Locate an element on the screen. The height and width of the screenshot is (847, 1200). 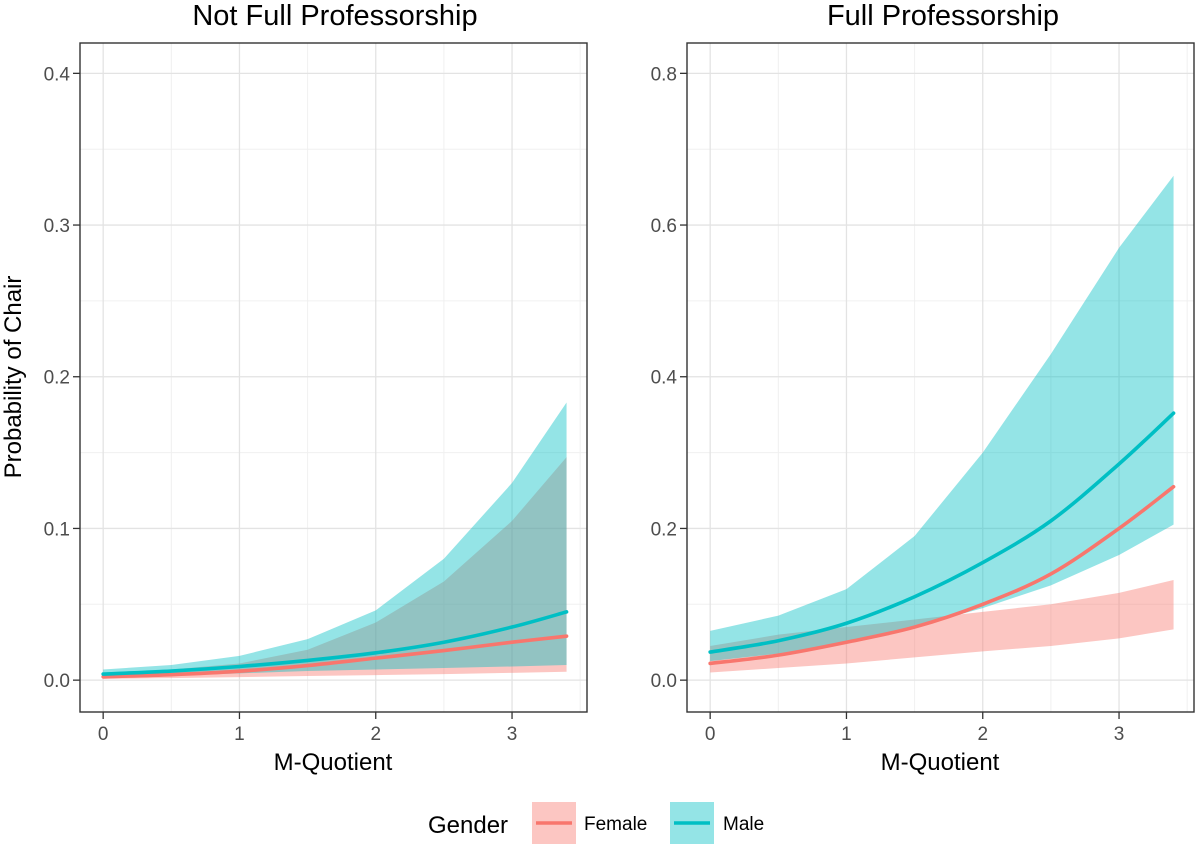
legend-item-male: Male is located at coordinates (717, 823).